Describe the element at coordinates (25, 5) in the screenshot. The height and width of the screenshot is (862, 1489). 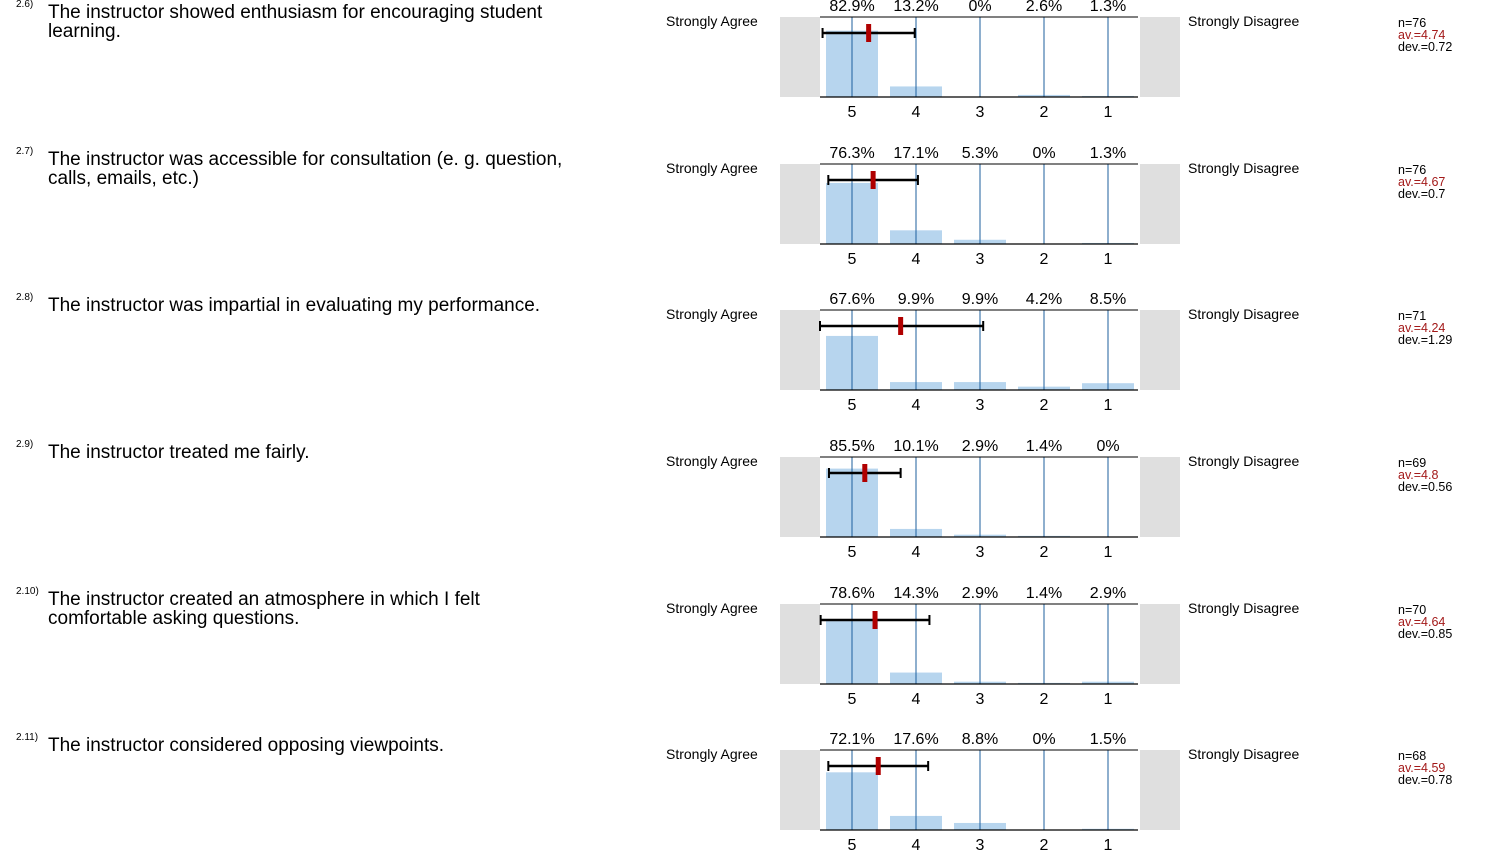
I see `question-number: 2.6)` at that location.